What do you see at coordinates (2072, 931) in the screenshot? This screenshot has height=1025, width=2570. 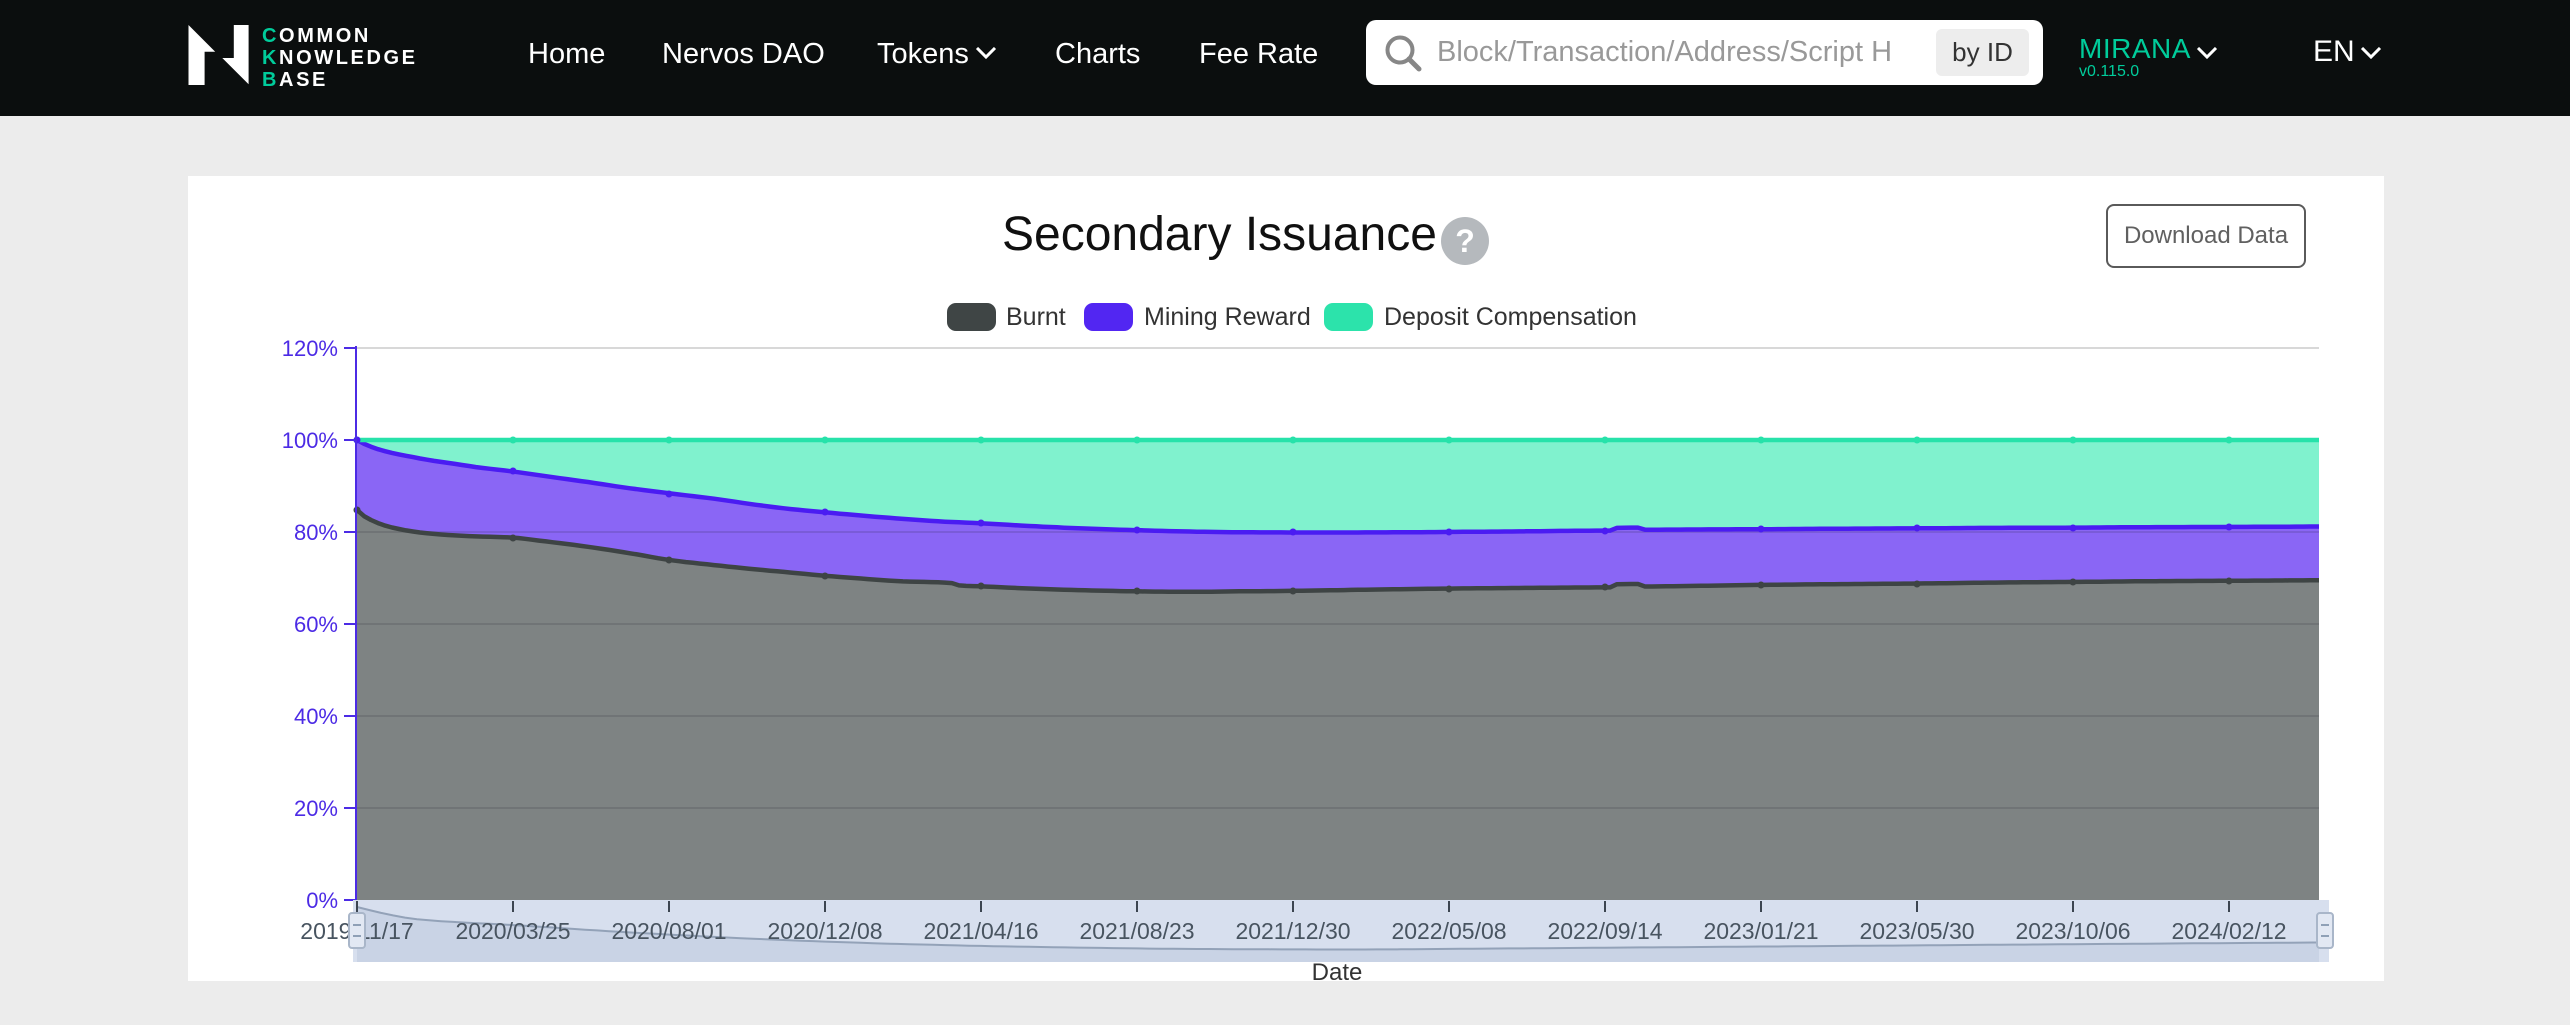 I see `svg-text: 2023/10/06` at bounding box center [2072, 931].